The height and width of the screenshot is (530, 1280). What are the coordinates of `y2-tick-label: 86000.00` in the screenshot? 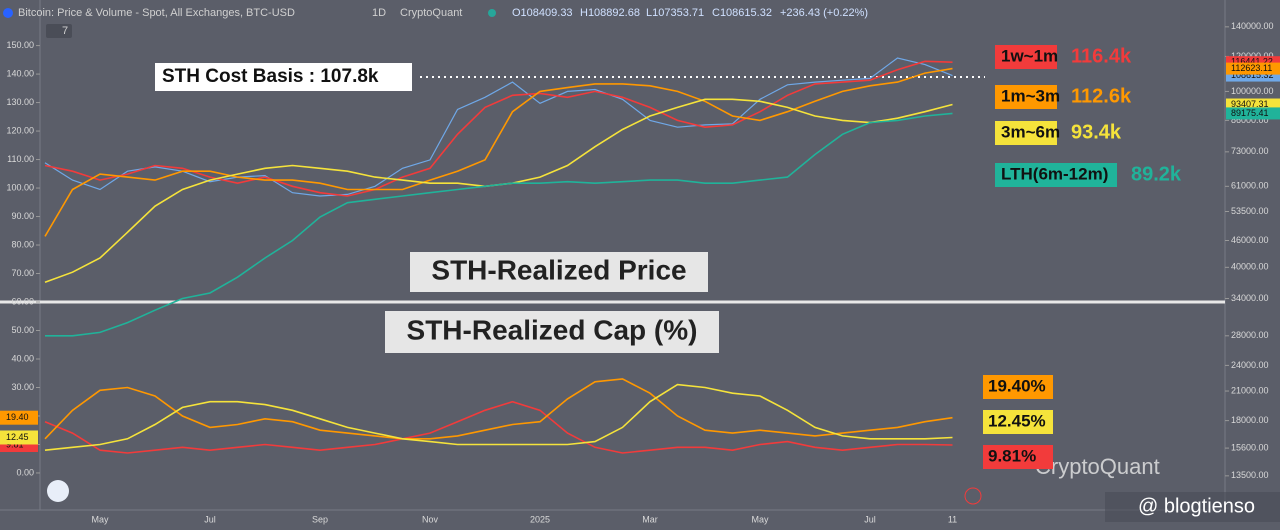 It's located at (1250, 120).